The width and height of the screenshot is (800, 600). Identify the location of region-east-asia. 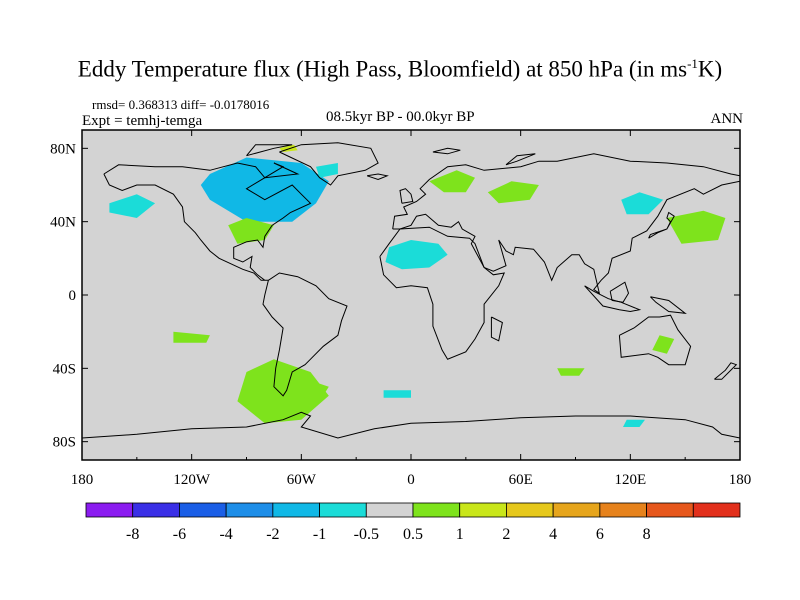
(642, 203).